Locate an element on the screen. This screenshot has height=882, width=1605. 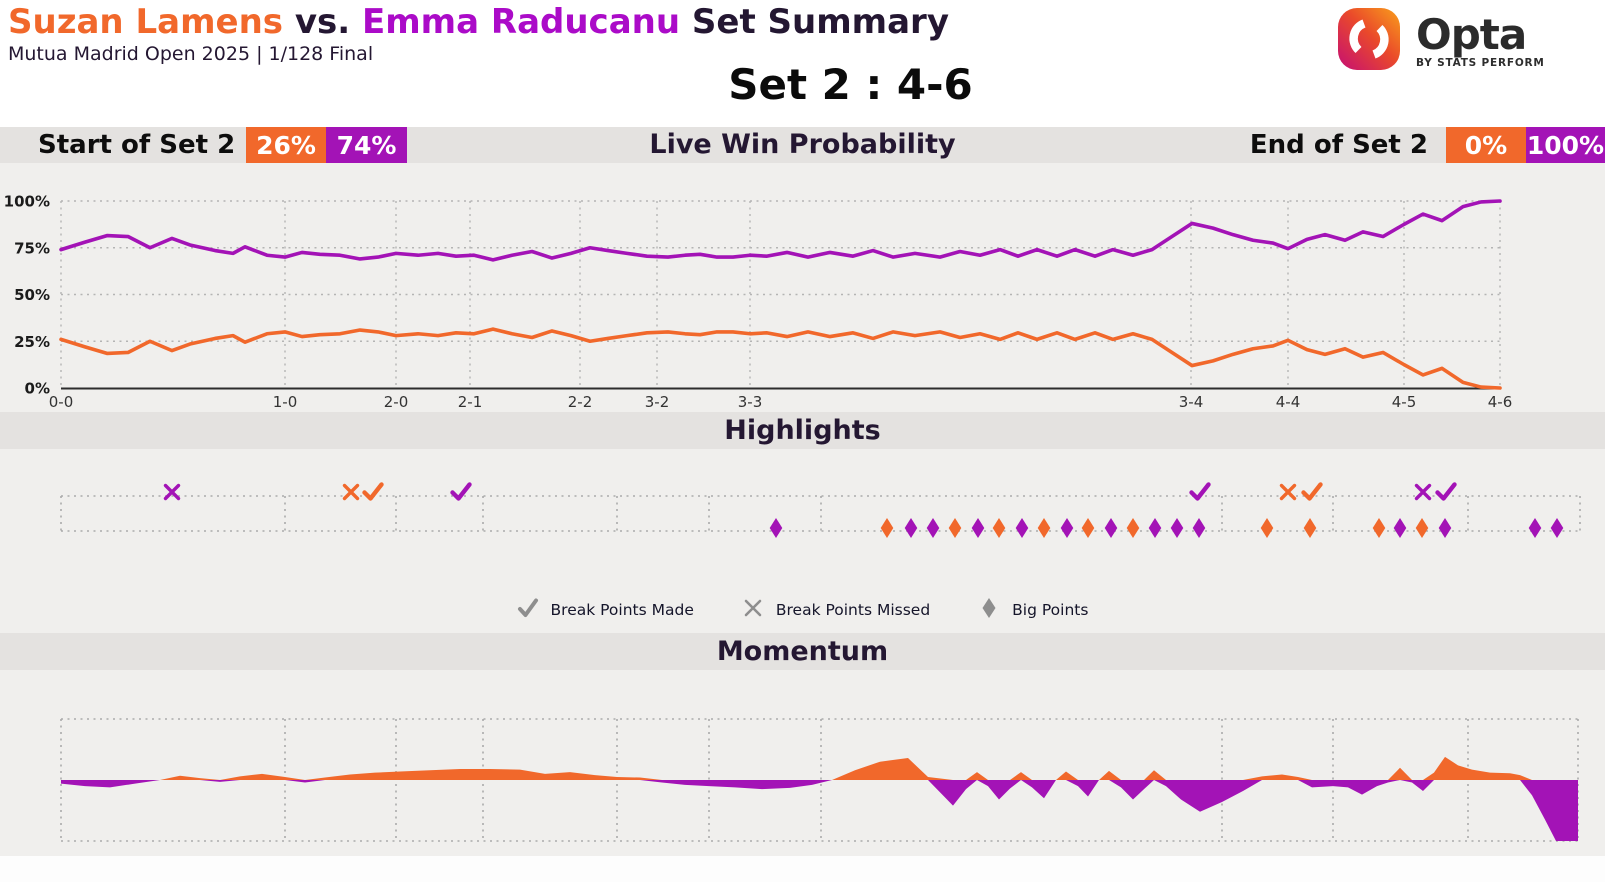
highlights-chart is located at coordinates (820, 510).